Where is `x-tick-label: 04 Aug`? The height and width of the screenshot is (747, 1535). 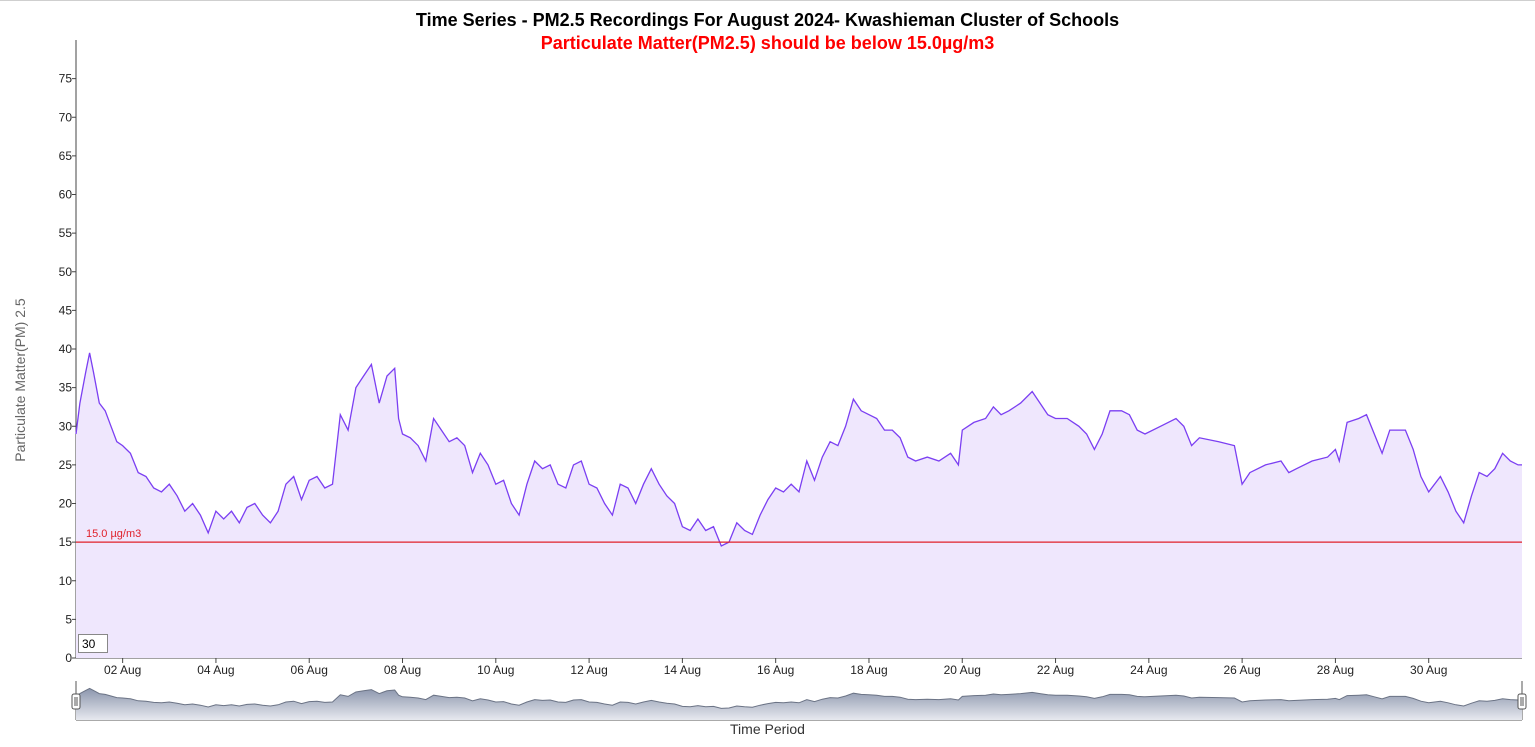
x-tick-label: 04 Aug is located at coordinates (215, 670).